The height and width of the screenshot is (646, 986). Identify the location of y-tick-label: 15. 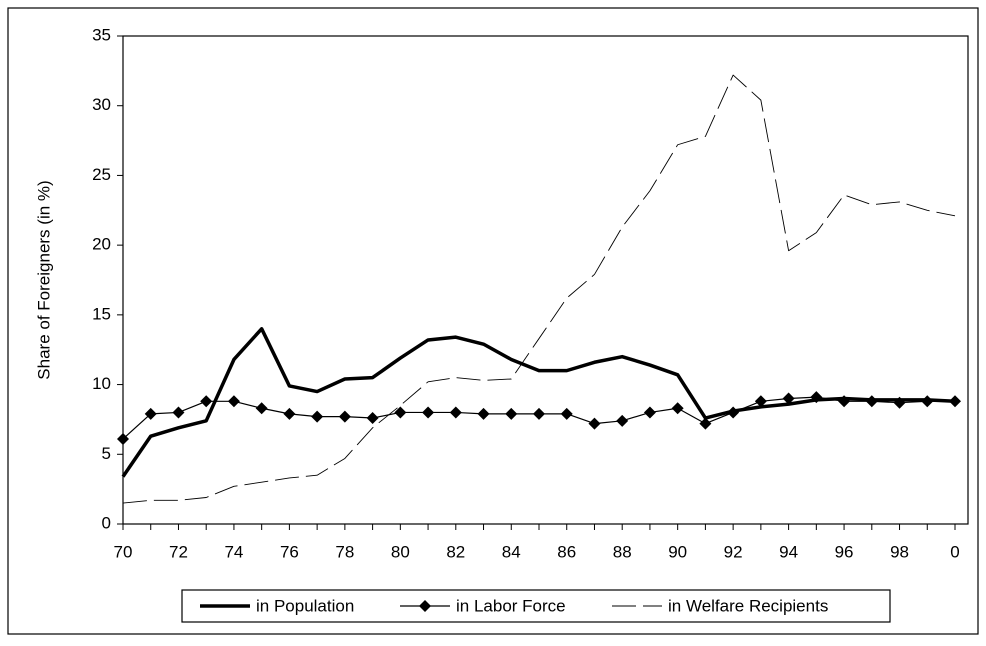
(101, 313).